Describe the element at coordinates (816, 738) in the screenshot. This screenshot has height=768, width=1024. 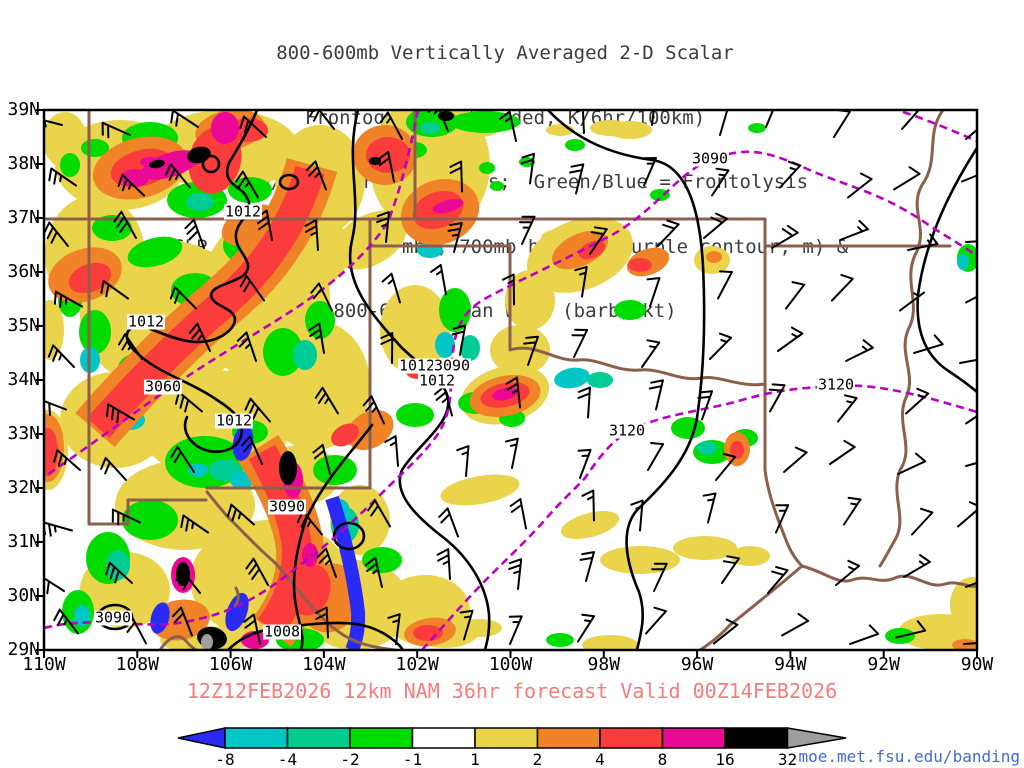
I see `colorbar-arrow-right` at that location.